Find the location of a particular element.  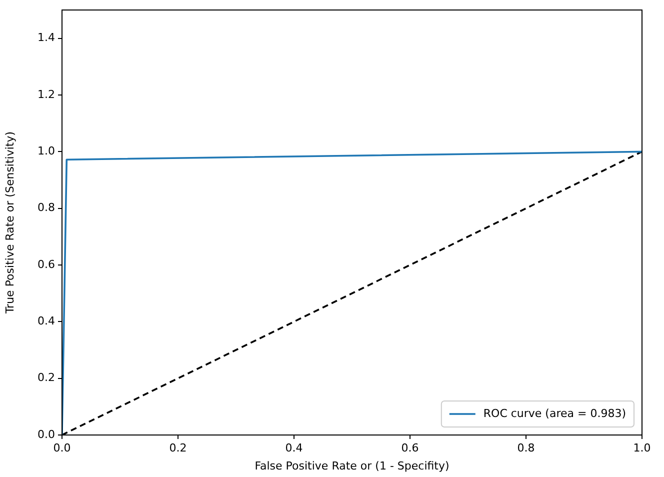

y-tick-label: 1.2 is located at coordinates (46, 94).